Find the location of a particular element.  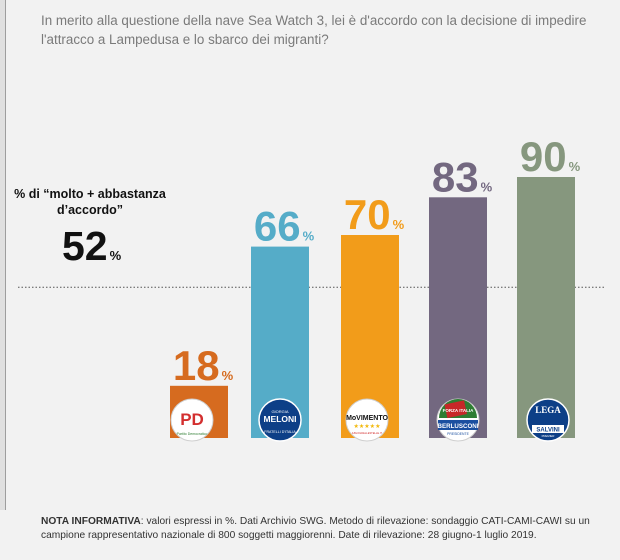

fi-logo-top: FORZA ITALIA is located at coordinates (458, 410).